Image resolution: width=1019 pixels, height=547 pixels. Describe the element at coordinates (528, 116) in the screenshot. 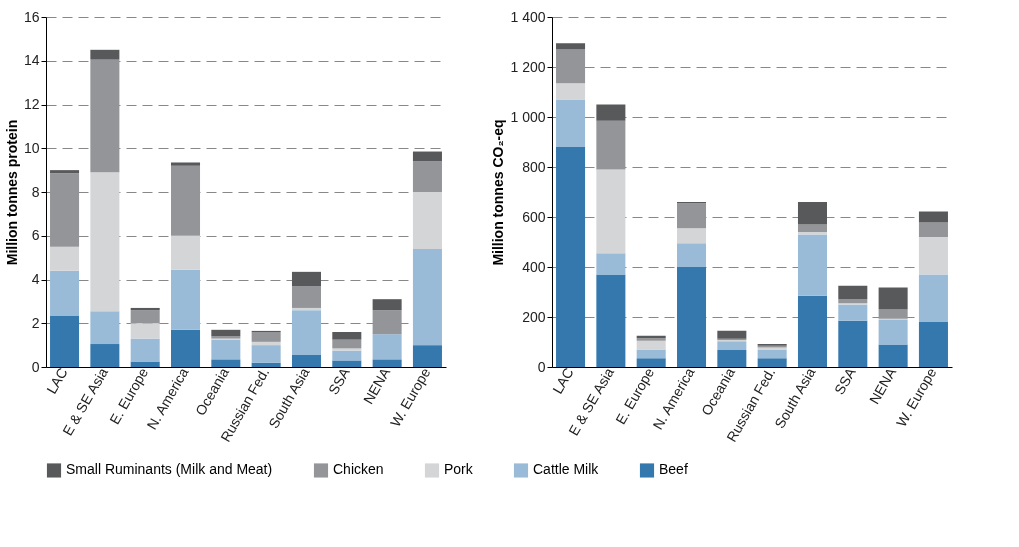

I see `y-tick-label: 1 000` at that location.